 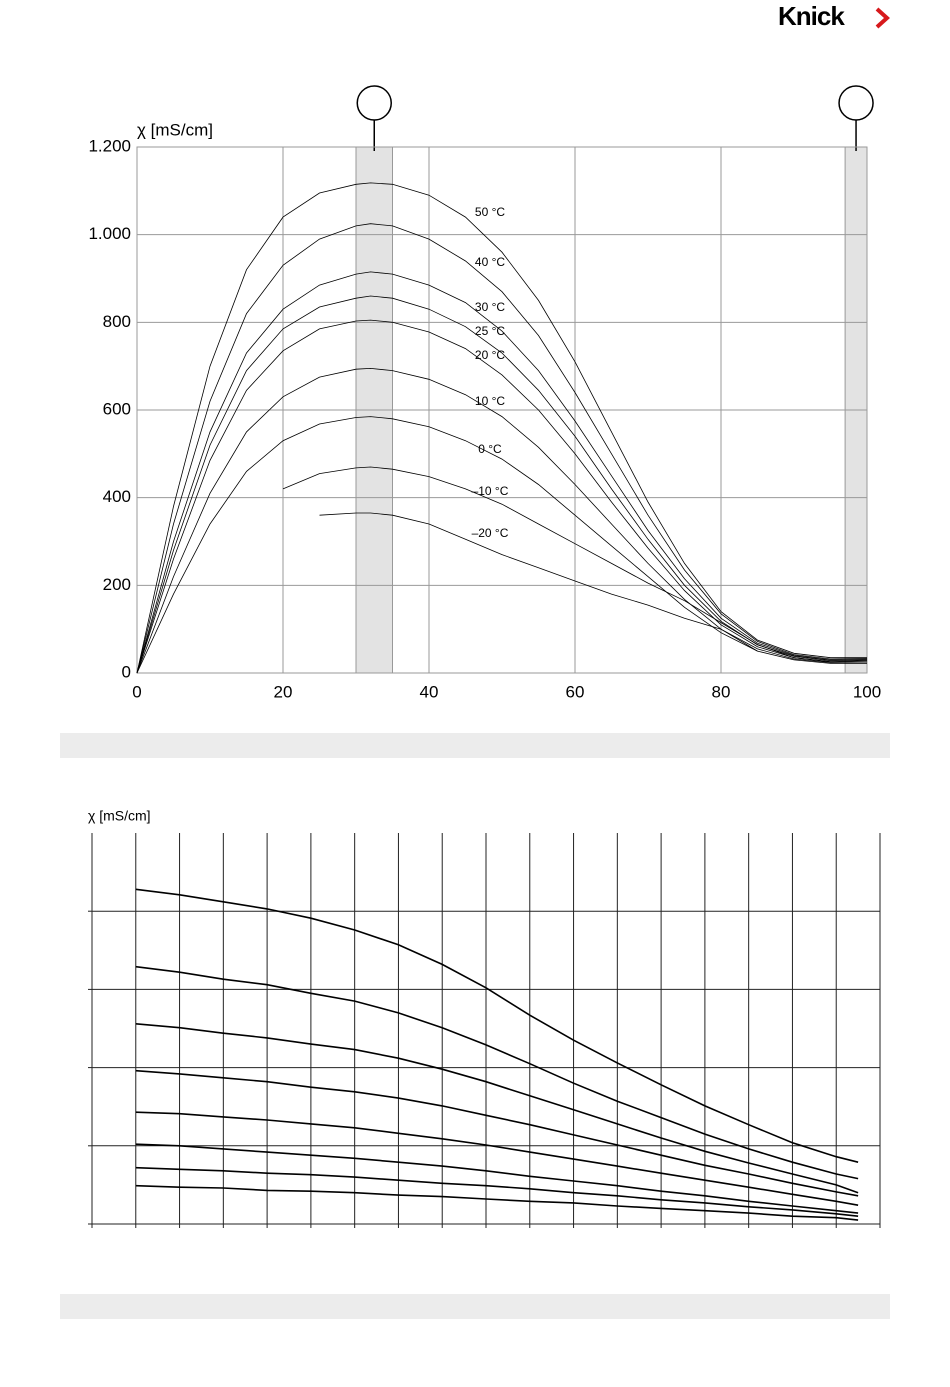 What do you see at coordinates (490, 212) in the screenshot?
I see `series-label: 50 °C` at bounding box center [490, 212].